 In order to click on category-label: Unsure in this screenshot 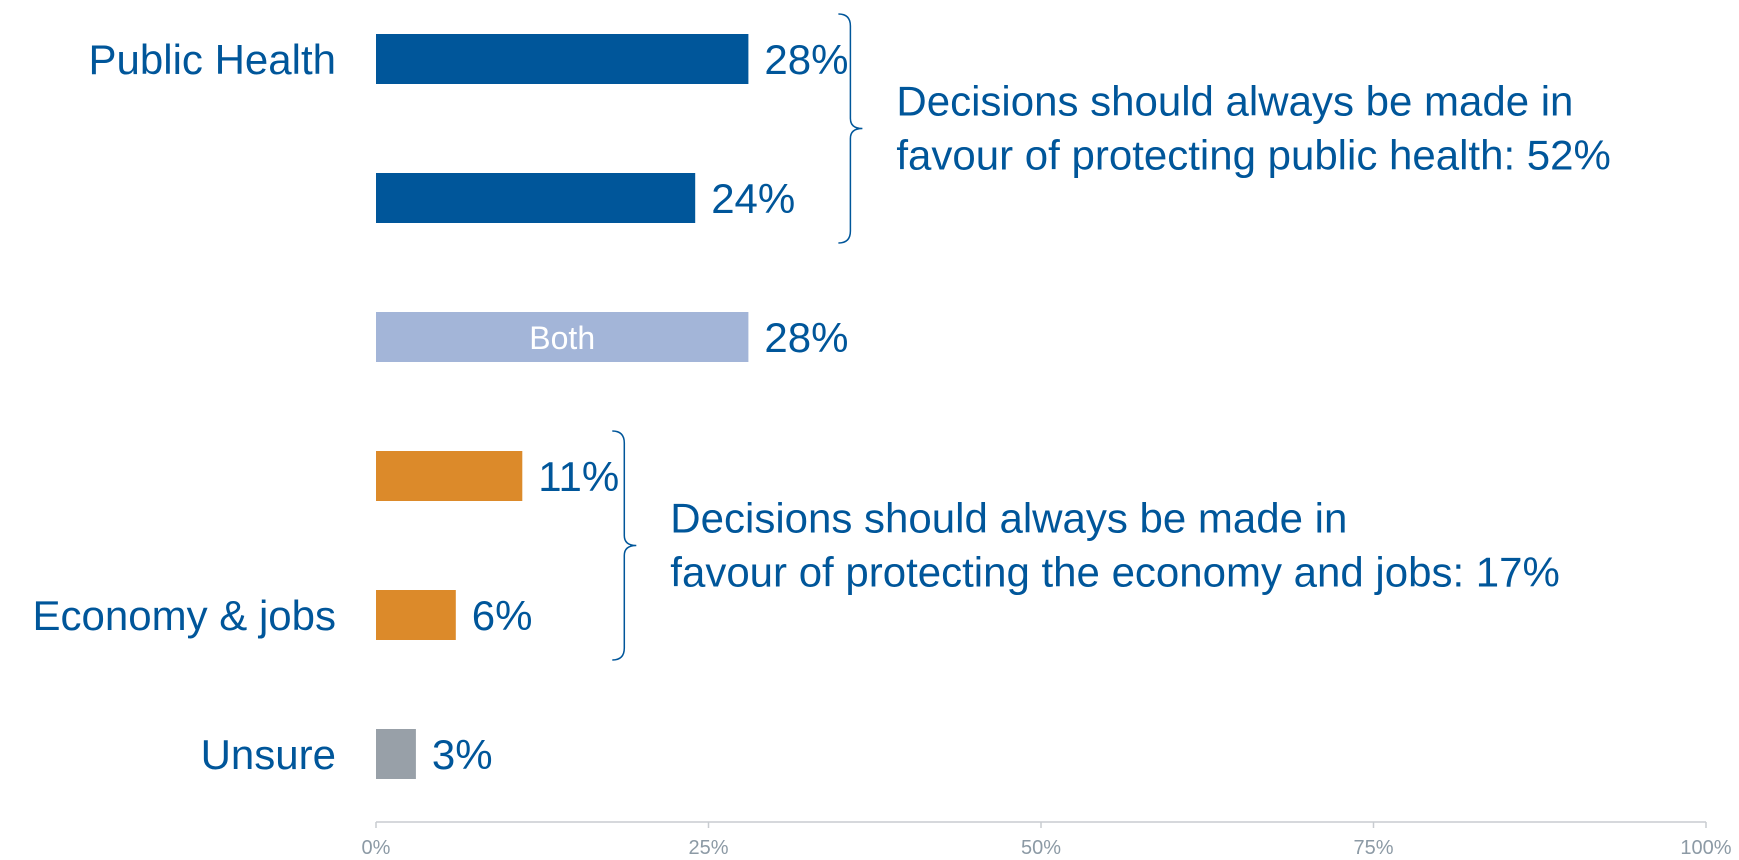, I will do `click(268, 754)`.